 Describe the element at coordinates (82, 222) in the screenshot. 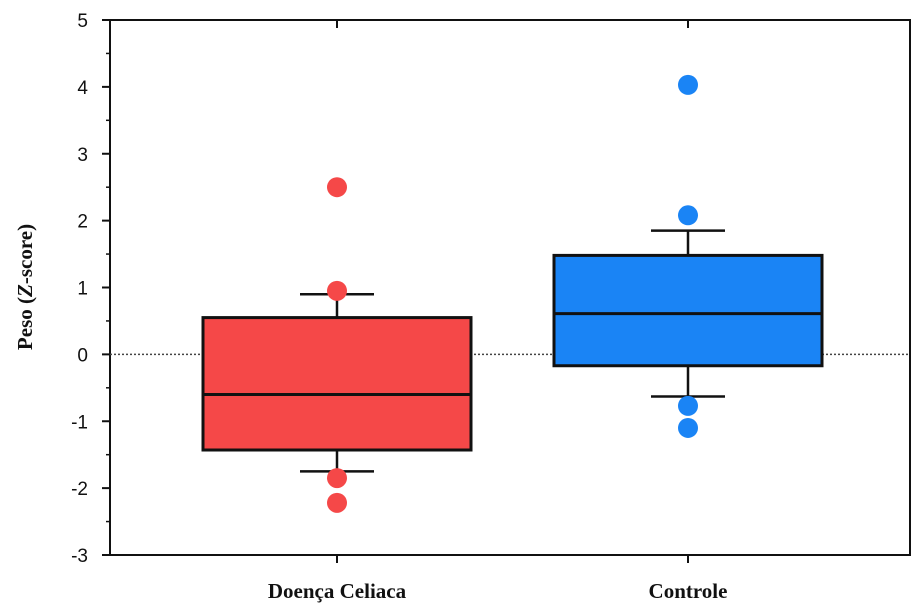

I see `y-tick-label: 2` at that location.